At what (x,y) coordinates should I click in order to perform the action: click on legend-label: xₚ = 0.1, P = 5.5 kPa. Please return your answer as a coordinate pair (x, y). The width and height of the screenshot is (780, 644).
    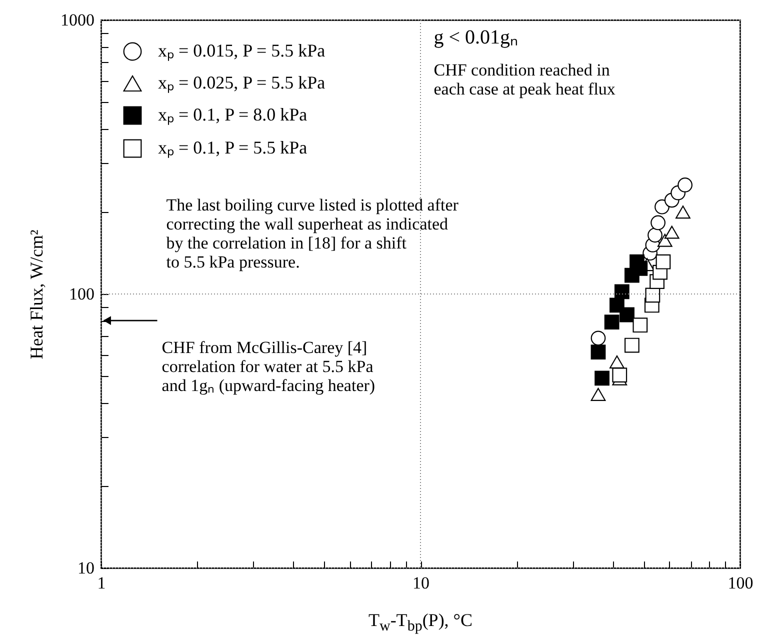
    Looking at the image, I should click on (233, 148).